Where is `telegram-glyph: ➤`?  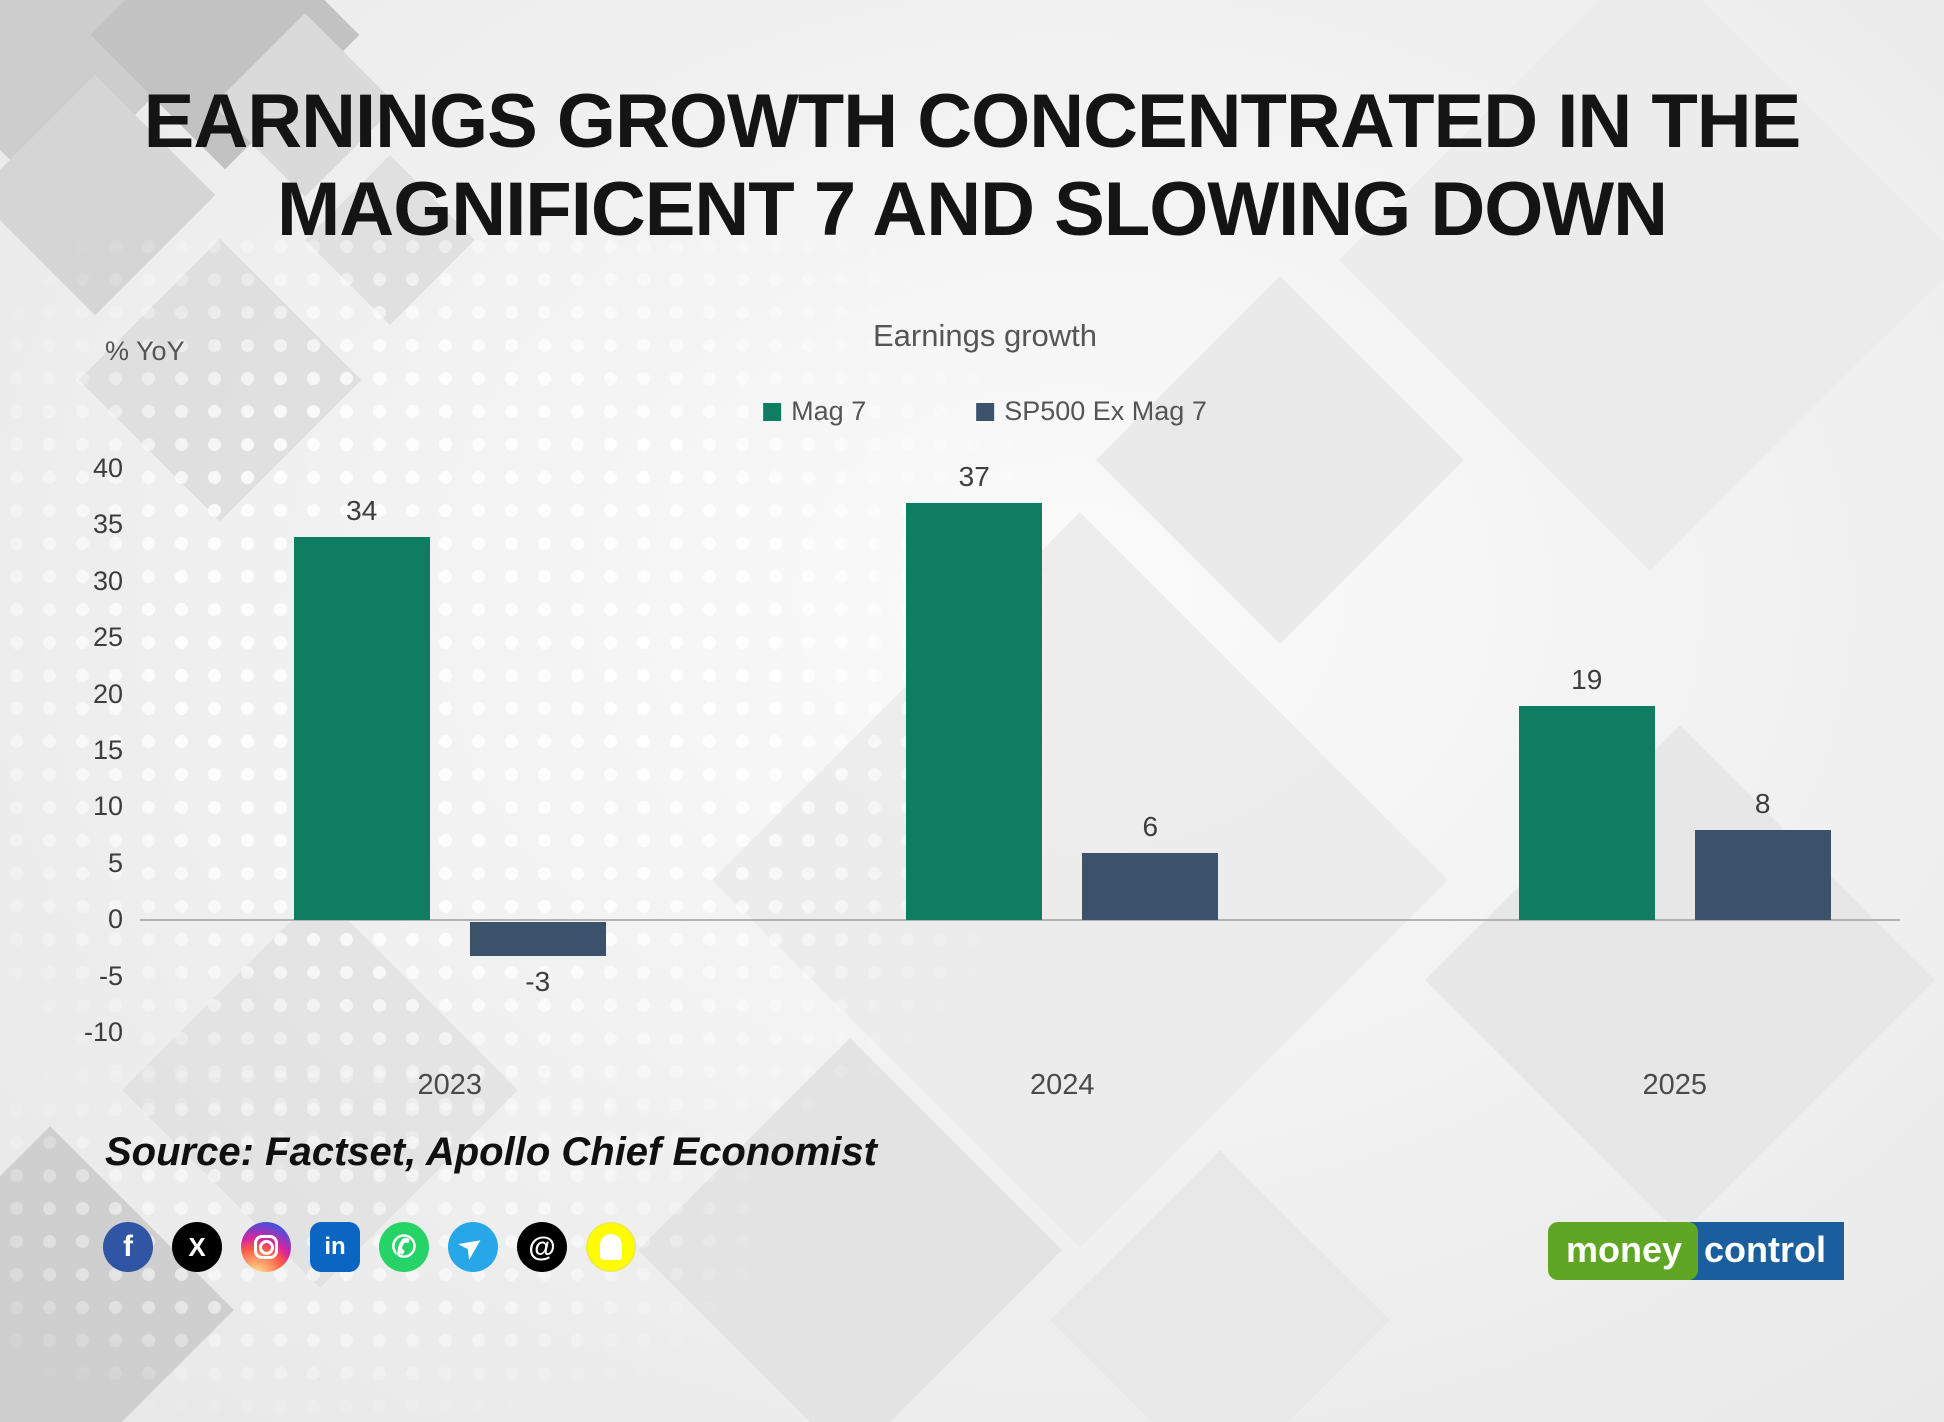
telegram-glyph: ➤ is located at coordinates (471, 1245).